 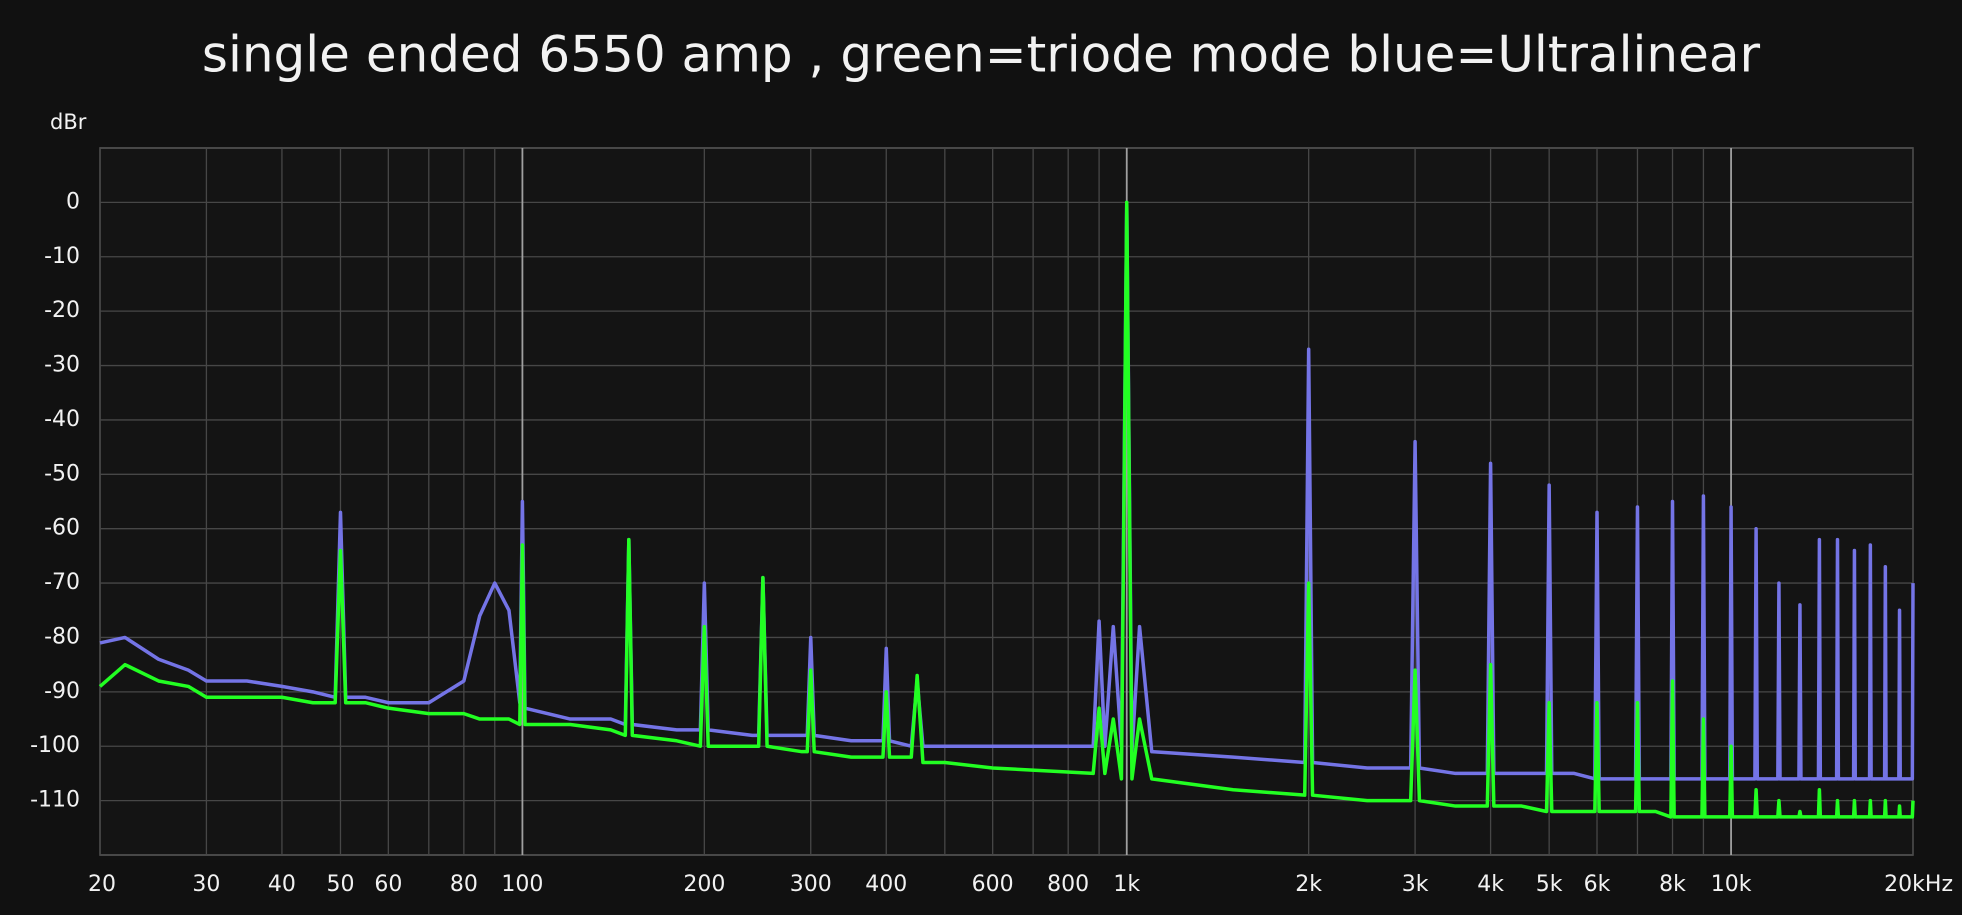 What do you see at coordinates (1597, 884) in the screenshot?
I see `x-tick-label: 6k` at bounding box center [1597, 884].